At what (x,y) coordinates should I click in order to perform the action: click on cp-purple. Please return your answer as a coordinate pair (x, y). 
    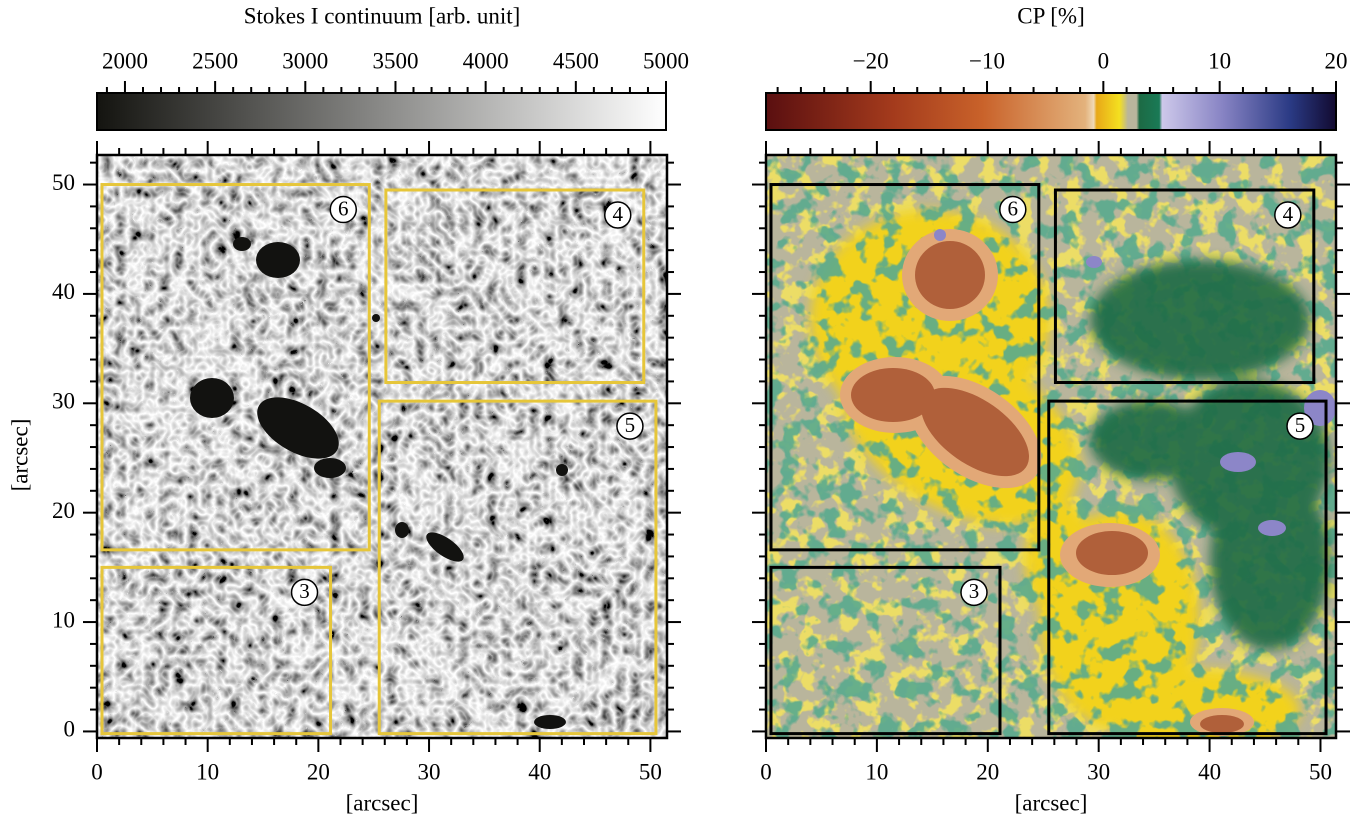
    Looking at the image, I should click on (1135, 382).